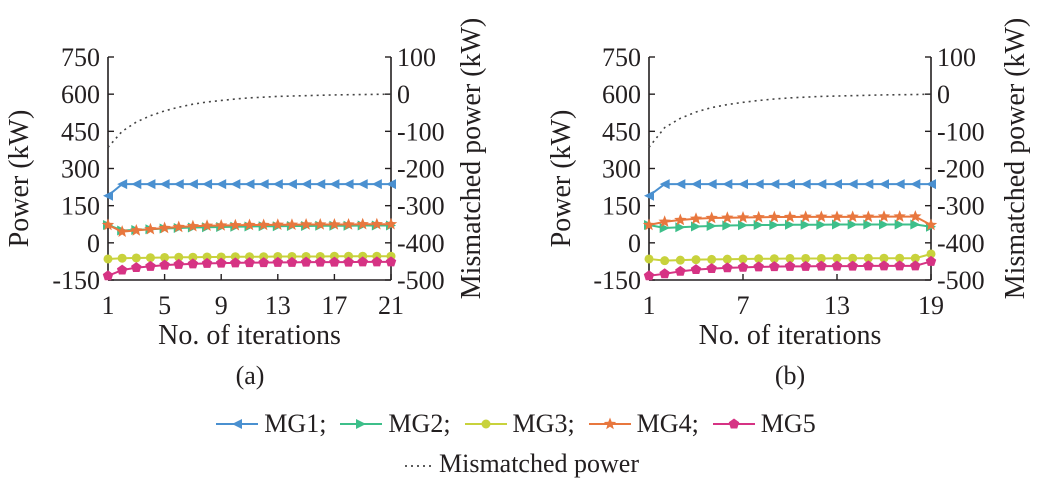 Image resolution: width=1042 pixels, height=484 pixels. I want to click on y2-tick-label: -300, so click(961, 206).